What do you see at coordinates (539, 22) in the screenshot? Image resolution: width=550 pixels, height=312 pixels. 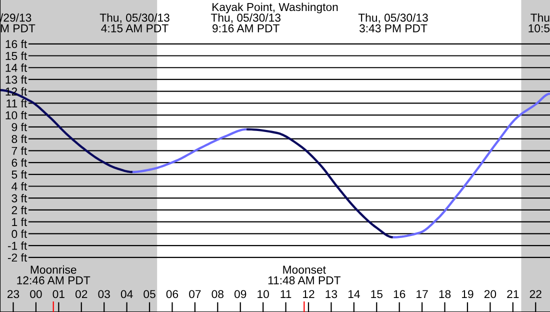 I see `annotation: Thu 10:5` at bounding box center [539, 22].